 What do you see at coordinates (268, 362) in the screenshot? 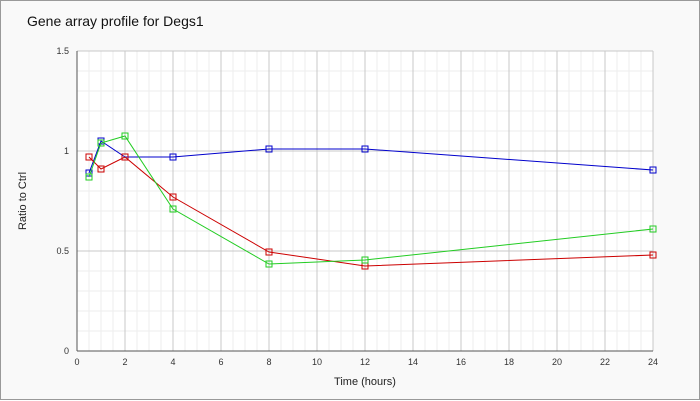
I see `x-tick-label: 8` at bounding box center [268, 362].